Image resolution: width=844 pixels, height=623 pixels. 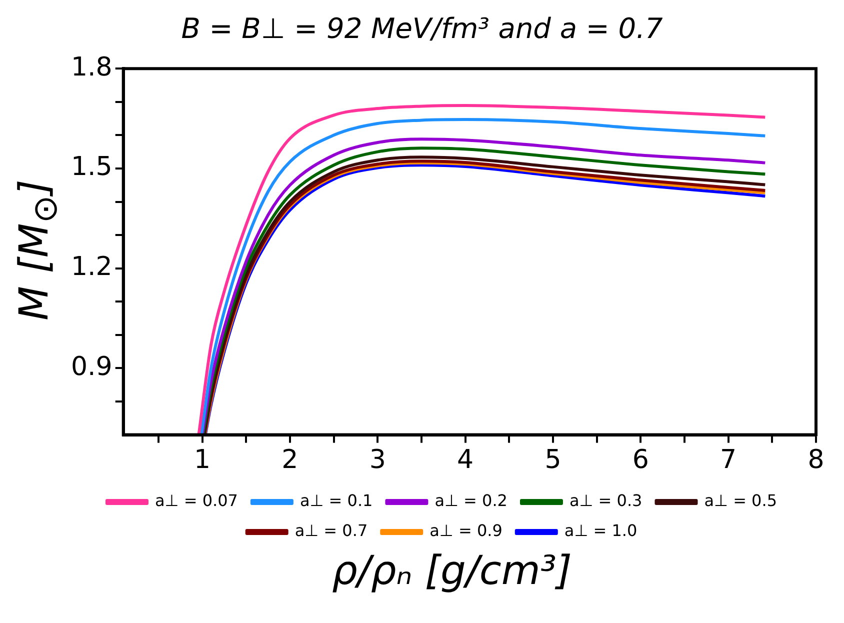 What do you see at coordinates (331, 530) in the screenshot?
I see `legend-label: a⊥ = 0.7` at bounding box center [331, 530].